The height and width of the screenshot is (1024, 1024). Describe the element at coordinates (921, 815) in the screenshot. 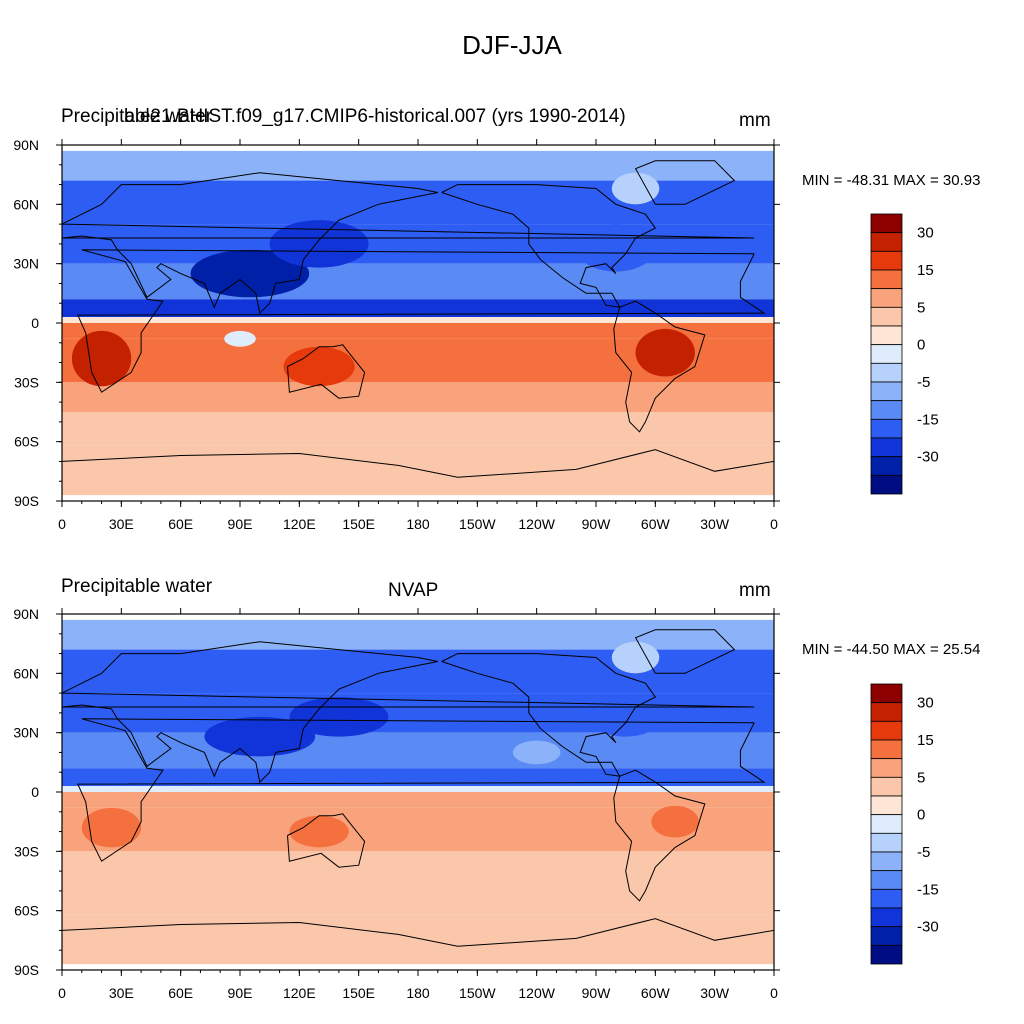

I see `colorbar-label: 0` at that location.